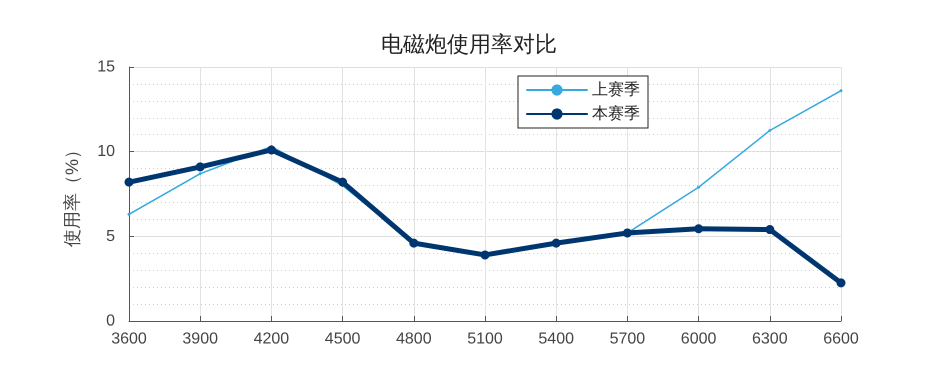 The width and height of the screenshot is (938, 391). What do you see at coordinates (111, 321) in the screenshot?
I see `y-tick-label: 0` at bounding box center [111, 321].